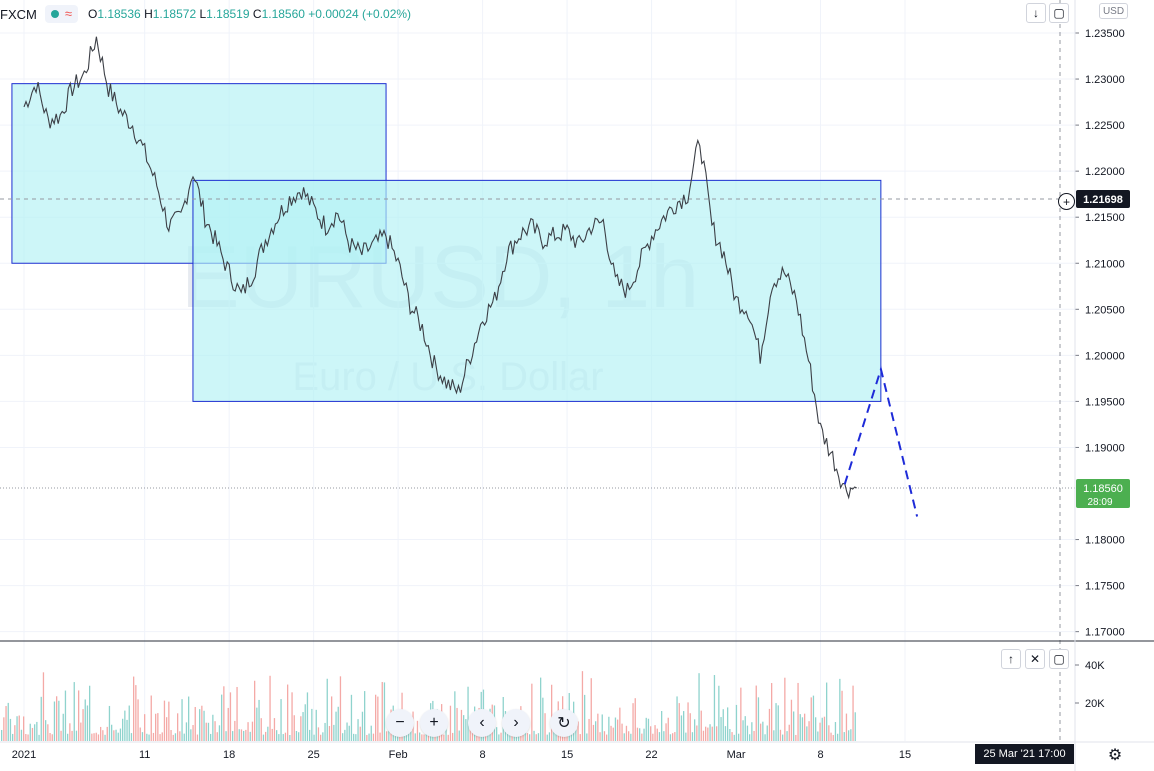 Image resolution: width=1154 pixels, height=771 pixels. Describe the element at coordinates (567, 755) in the screenshot. I see `x-tick-label: 15` at that location.